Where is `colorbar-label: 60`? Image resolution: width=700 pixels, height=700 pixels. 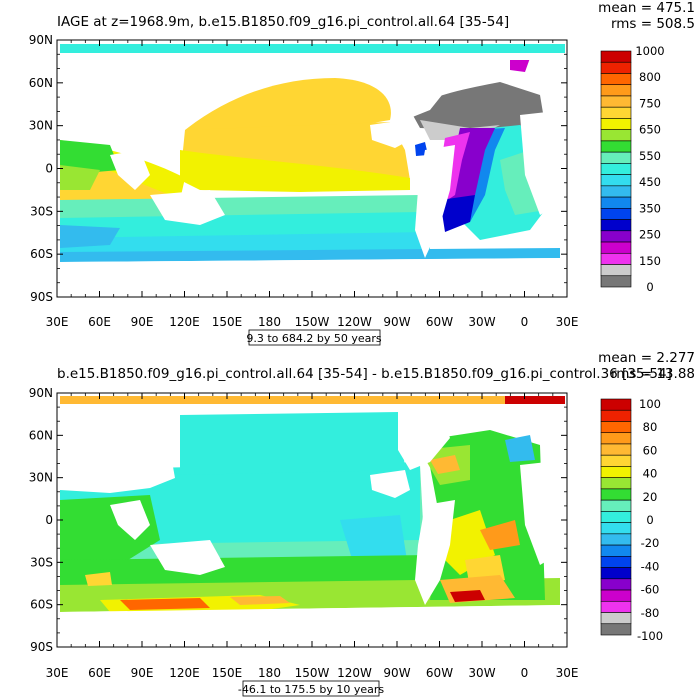 colorbar-label: 60 is located at coordinates (650, 450).